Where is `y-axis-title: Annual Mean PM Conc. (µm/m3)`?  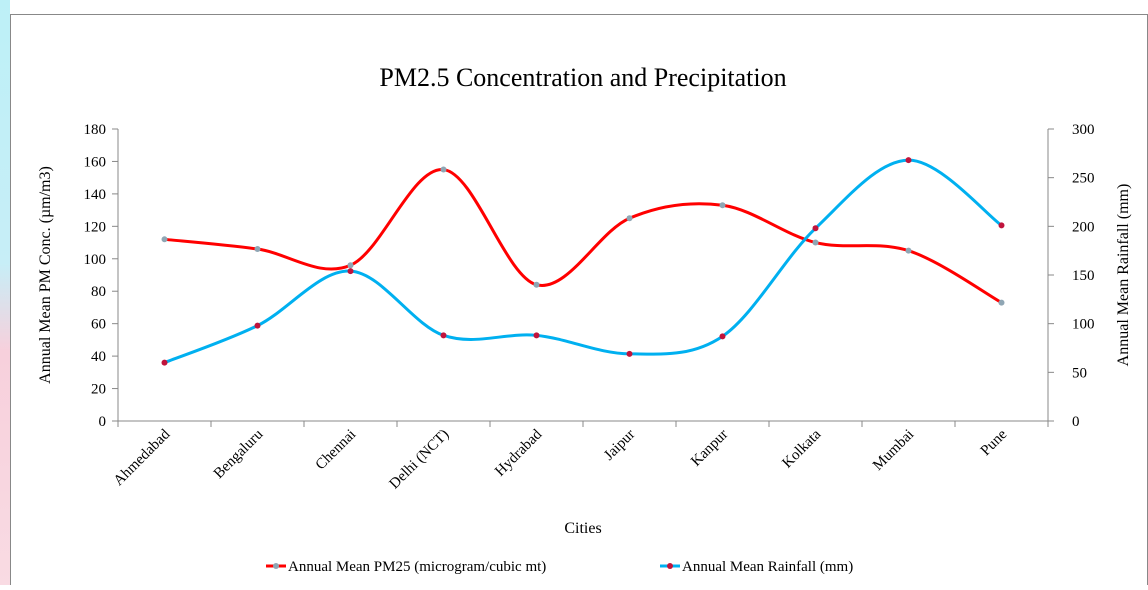 y-axis-title: Annual Mean PM Conc. (µm/m3) is located at coordinates (45, 275).